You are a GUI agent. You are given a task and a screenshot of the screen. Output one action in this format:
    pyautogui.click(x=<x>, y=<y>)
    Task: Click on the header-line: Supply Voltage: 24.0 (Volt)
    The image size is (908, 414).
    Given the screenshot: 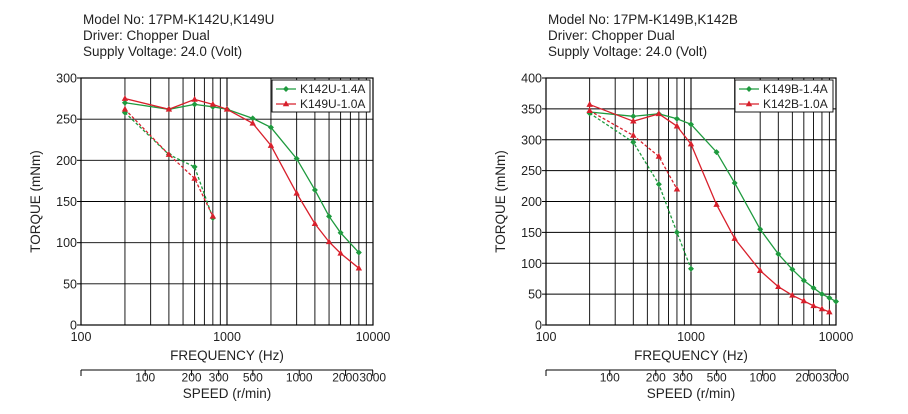 What is the action you would take?
    pyautogui.click(x=162, y=51)
    